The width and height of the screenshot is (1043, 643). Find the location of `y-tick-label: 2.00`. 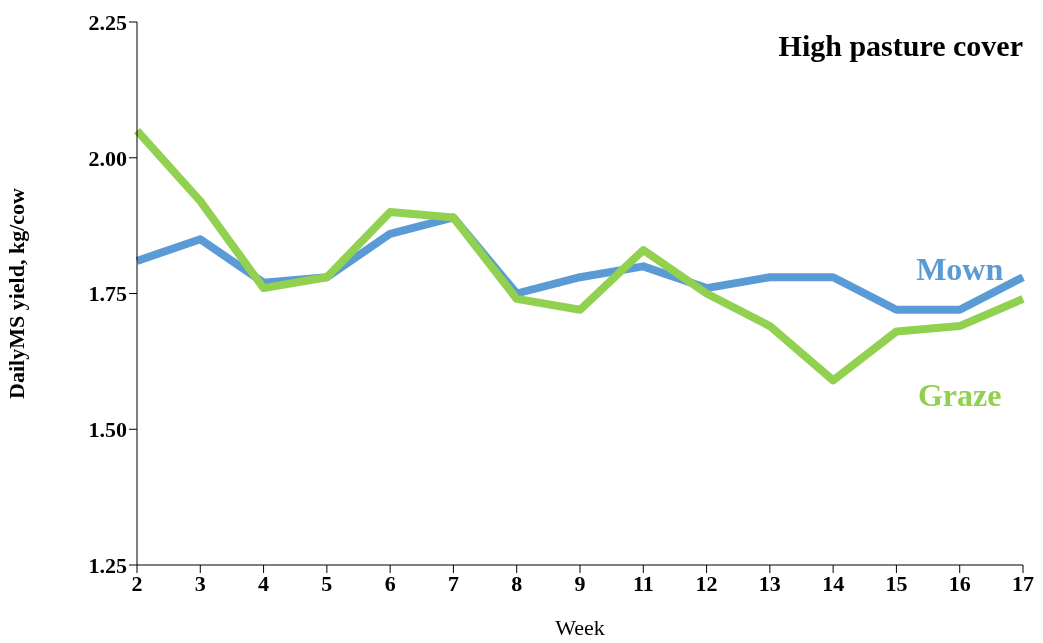

y-tick-label: 2.00 is located at coordinates (107, 158).